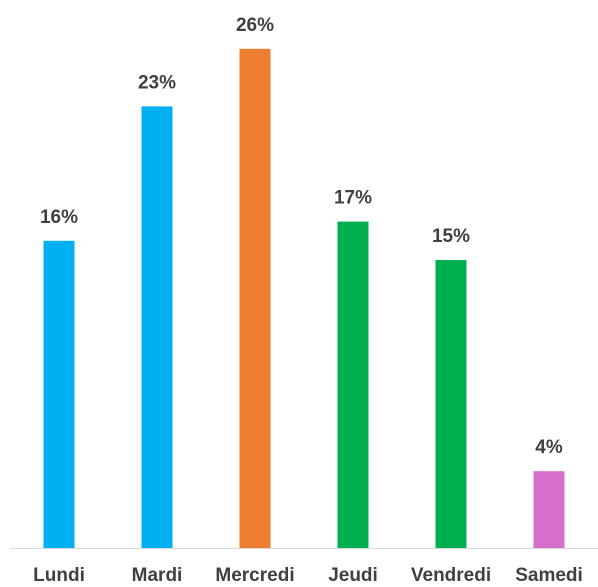 This screenshot has height=587, width=598. I want to click on category-label-samedi: Samedi, so click(549, 575).